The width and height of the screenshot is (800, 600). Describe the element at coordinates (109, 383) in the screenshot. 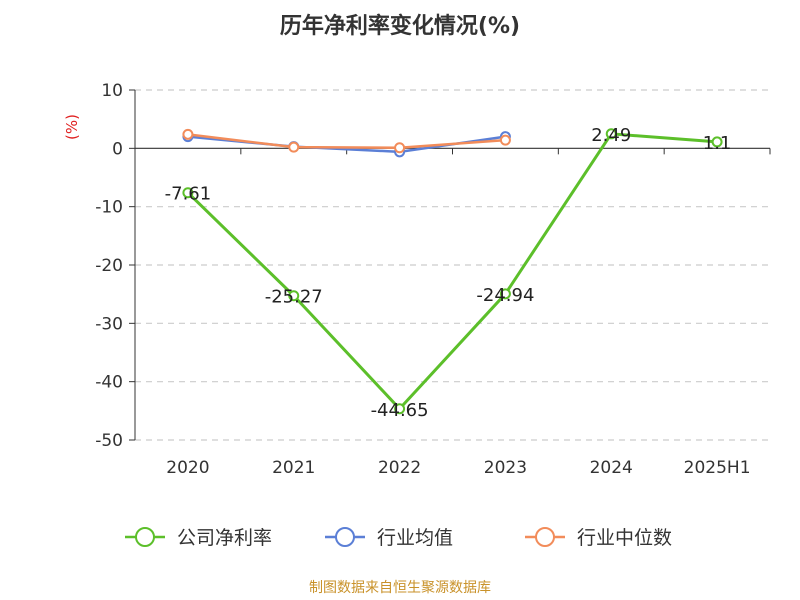

I see `y-tick-label: -40` at that location.